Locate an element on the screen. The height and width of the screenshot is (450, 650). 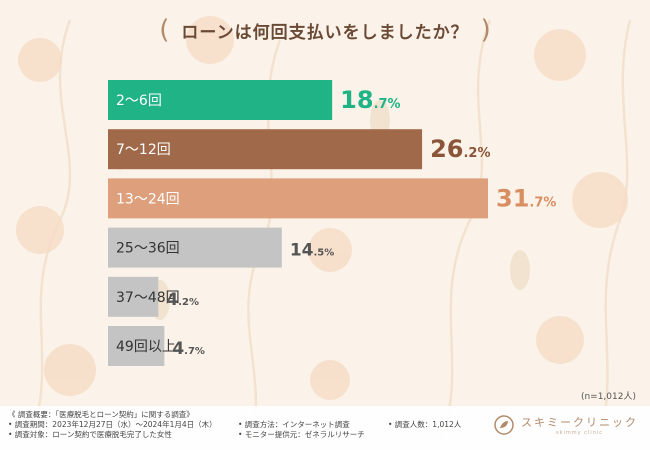
title-paren-left: ( is located at coordinates (164, 30).